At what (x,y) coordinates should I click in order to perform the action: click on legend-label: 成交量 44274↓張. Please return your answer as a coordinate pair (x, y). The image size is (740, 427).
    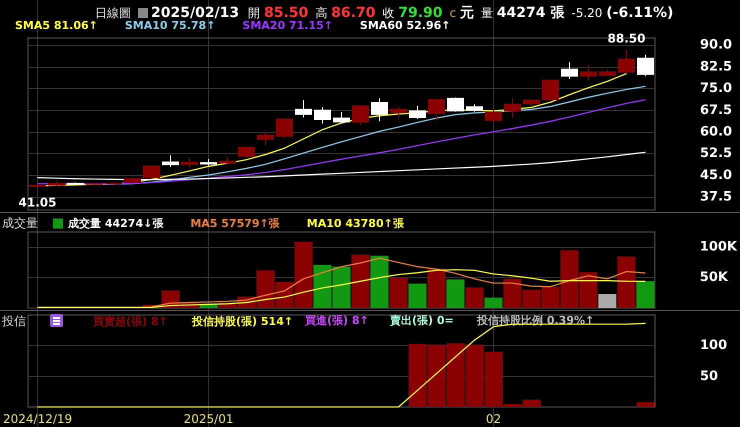
    Looking at the image, I should click on (115, 223).